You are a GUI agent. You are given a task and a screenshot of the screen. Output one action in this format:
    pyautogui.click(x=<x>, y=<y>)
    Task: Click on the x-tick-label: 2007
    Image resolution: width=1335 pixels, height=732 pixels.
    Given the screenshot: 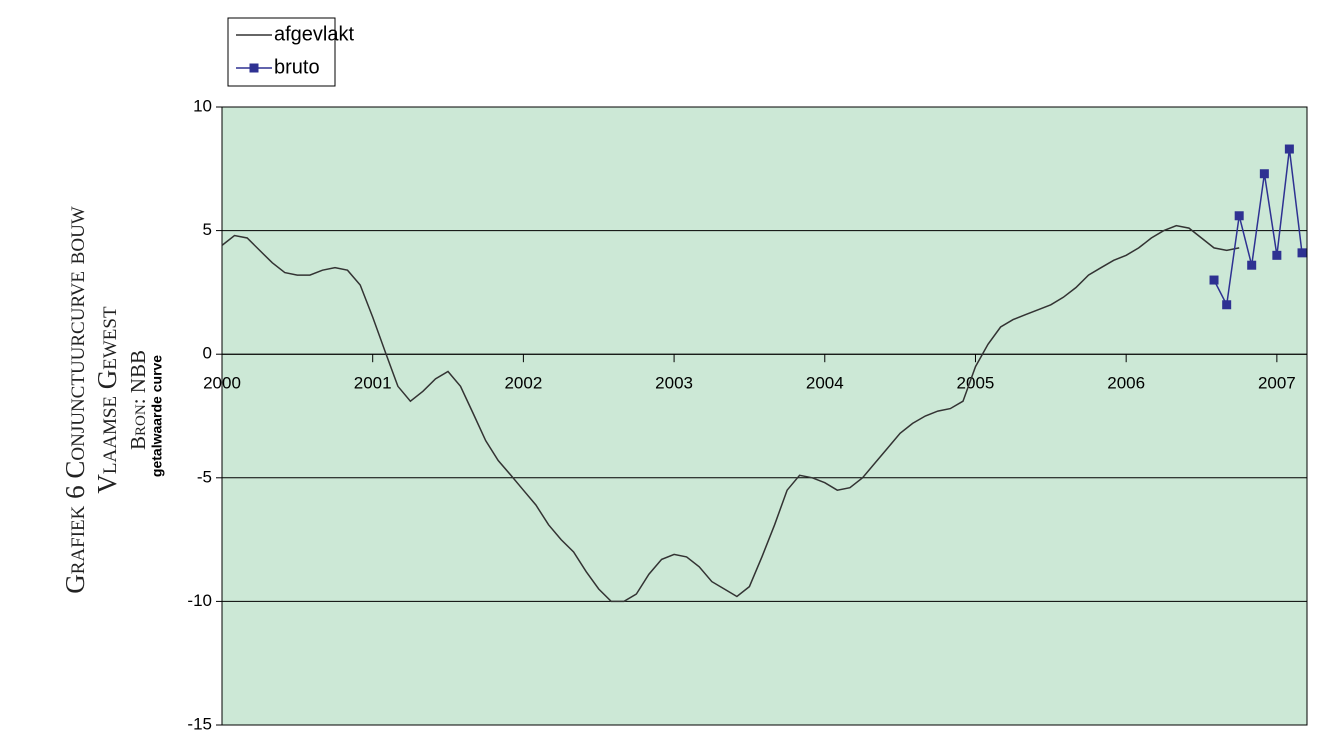 What is the action you would take?
    pyautogui.click(x=1277, y=383)
    